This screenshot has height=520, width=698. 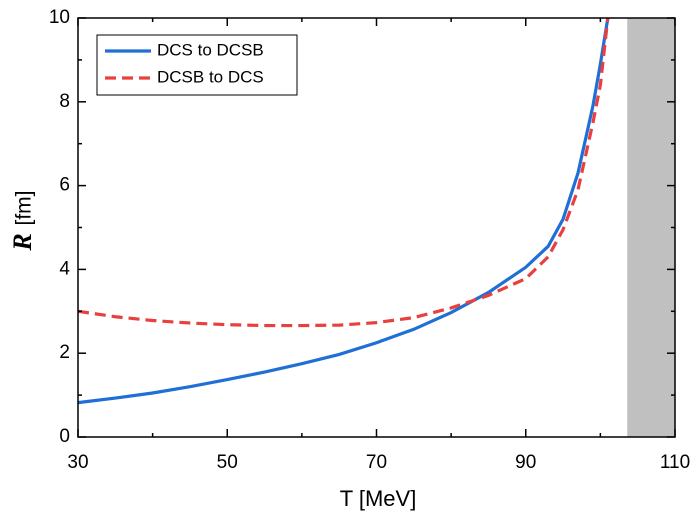 What do you see at coordinates (64, 268) in the screenshot?
I see `y-tick-label: 4` at bounding box center [64, 268].